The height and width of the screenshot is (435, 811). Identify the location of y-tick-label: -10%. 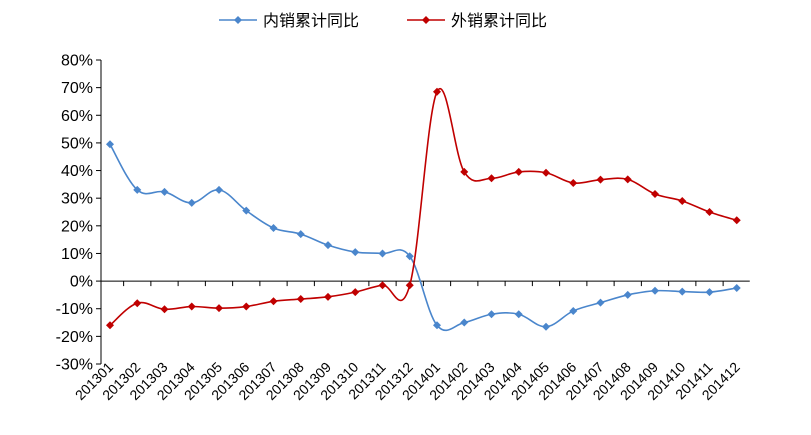
(74, 309).